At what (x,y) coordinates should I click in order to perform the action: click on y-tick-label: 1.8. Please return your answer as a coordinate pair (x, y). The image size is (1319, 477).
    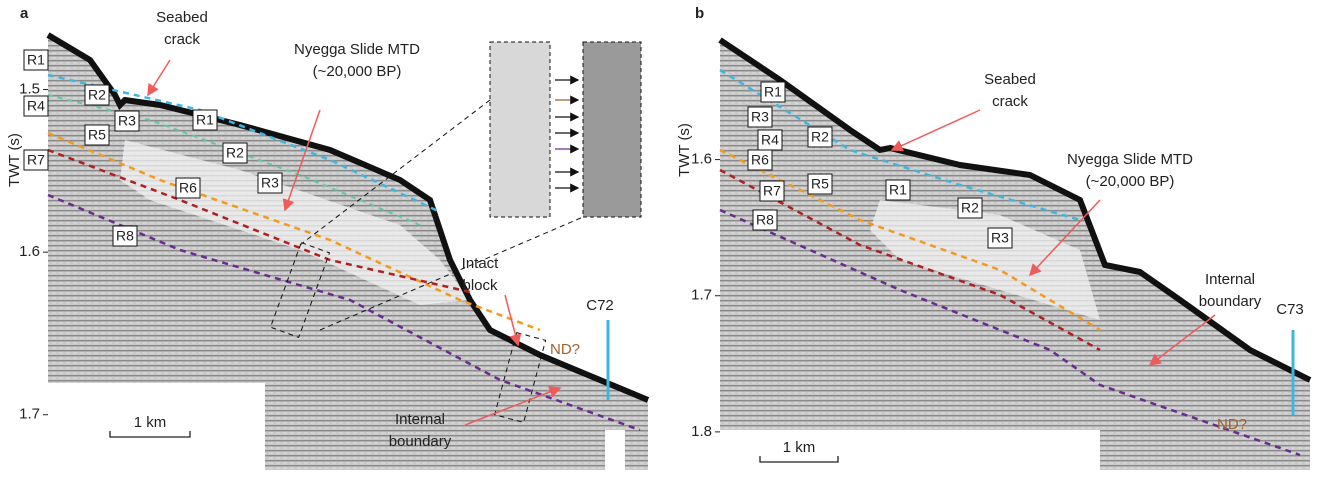
    Looking at the image, I should click on (701, 431).